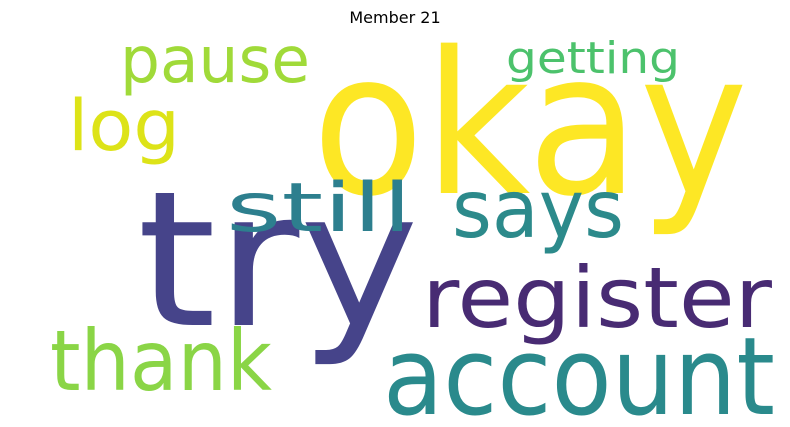 This screenshot has width=790, height=427. Describe the element at coordinates (319, 208) in the screenshot. I see `word-still: still` at that location.